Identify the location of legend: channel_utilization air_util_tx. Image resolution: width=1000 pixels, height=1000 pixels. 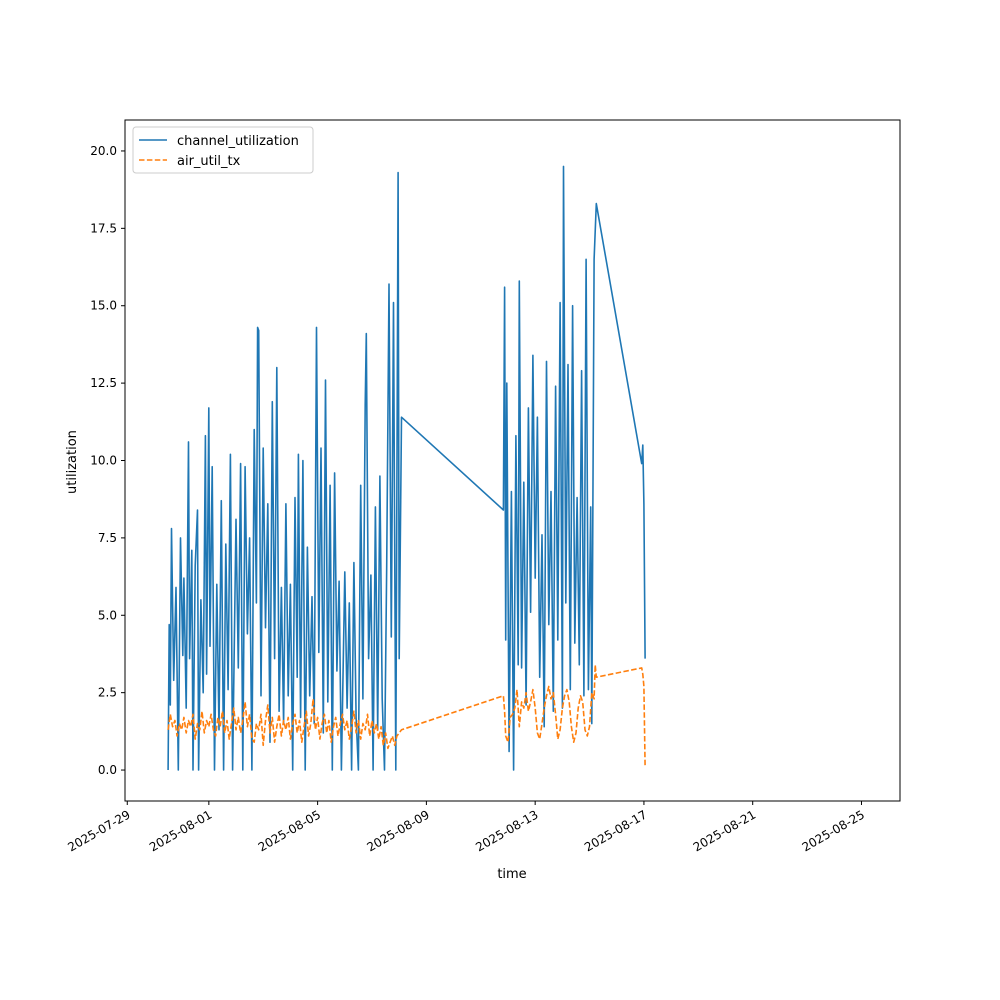
(223, 150).